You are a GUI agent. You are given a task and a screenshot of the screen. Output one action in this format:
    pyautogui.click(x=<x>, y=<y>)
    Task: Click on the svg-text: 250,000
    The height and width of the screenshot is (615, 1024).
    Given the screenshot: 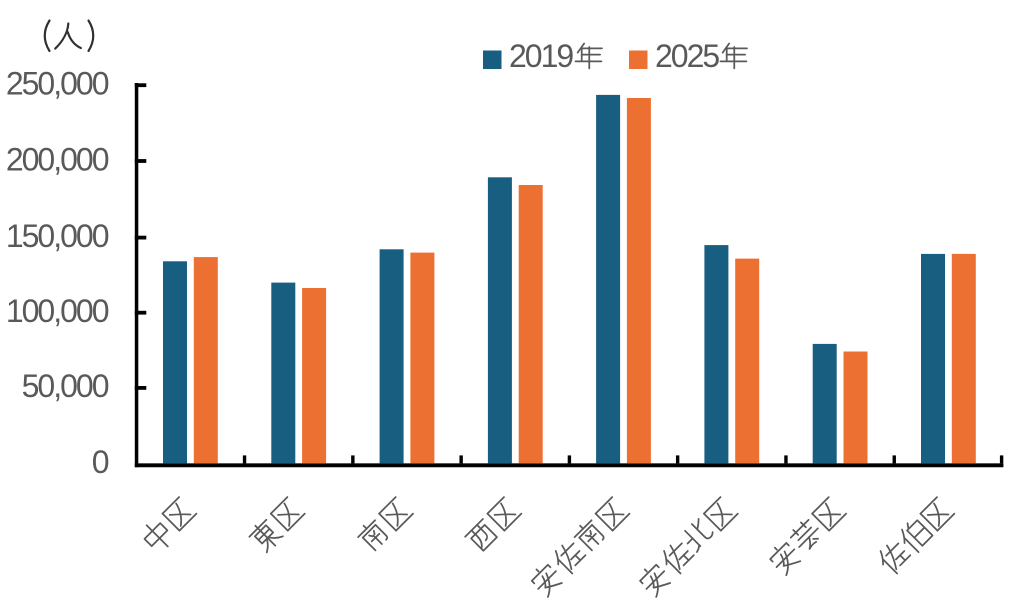 What is the action you would take?
    pyautogui.click(x=57, y=84)
    